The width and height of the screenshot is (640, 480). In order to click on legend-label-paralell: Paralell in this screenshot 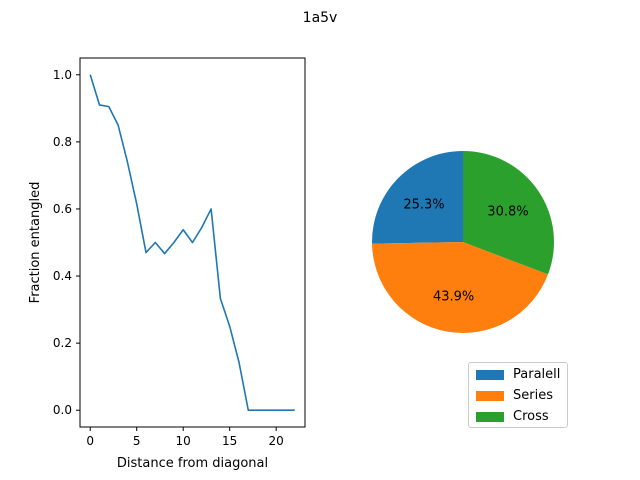, I will do `click(537, 374)`.